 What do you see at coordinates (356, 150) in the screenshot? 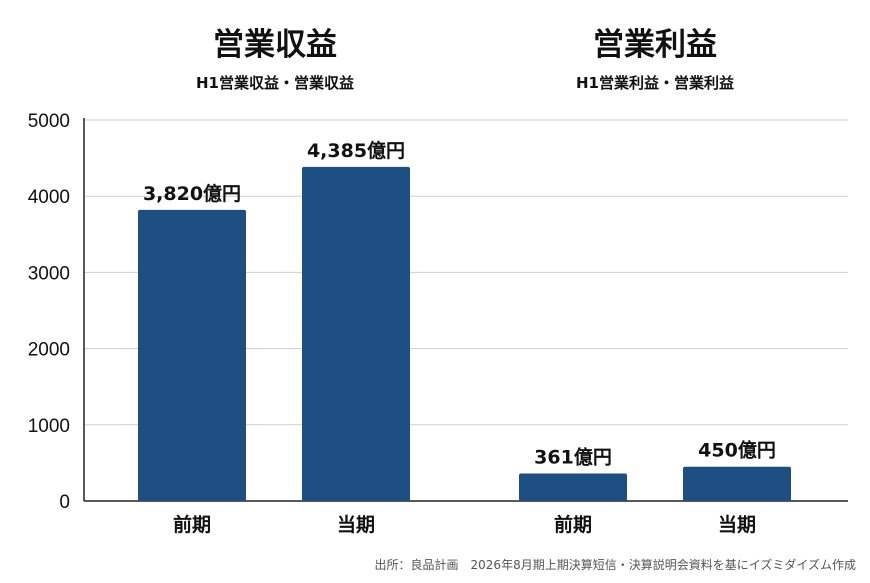
I see `data-label: 4,385億円` at bounding box center [356, 150].